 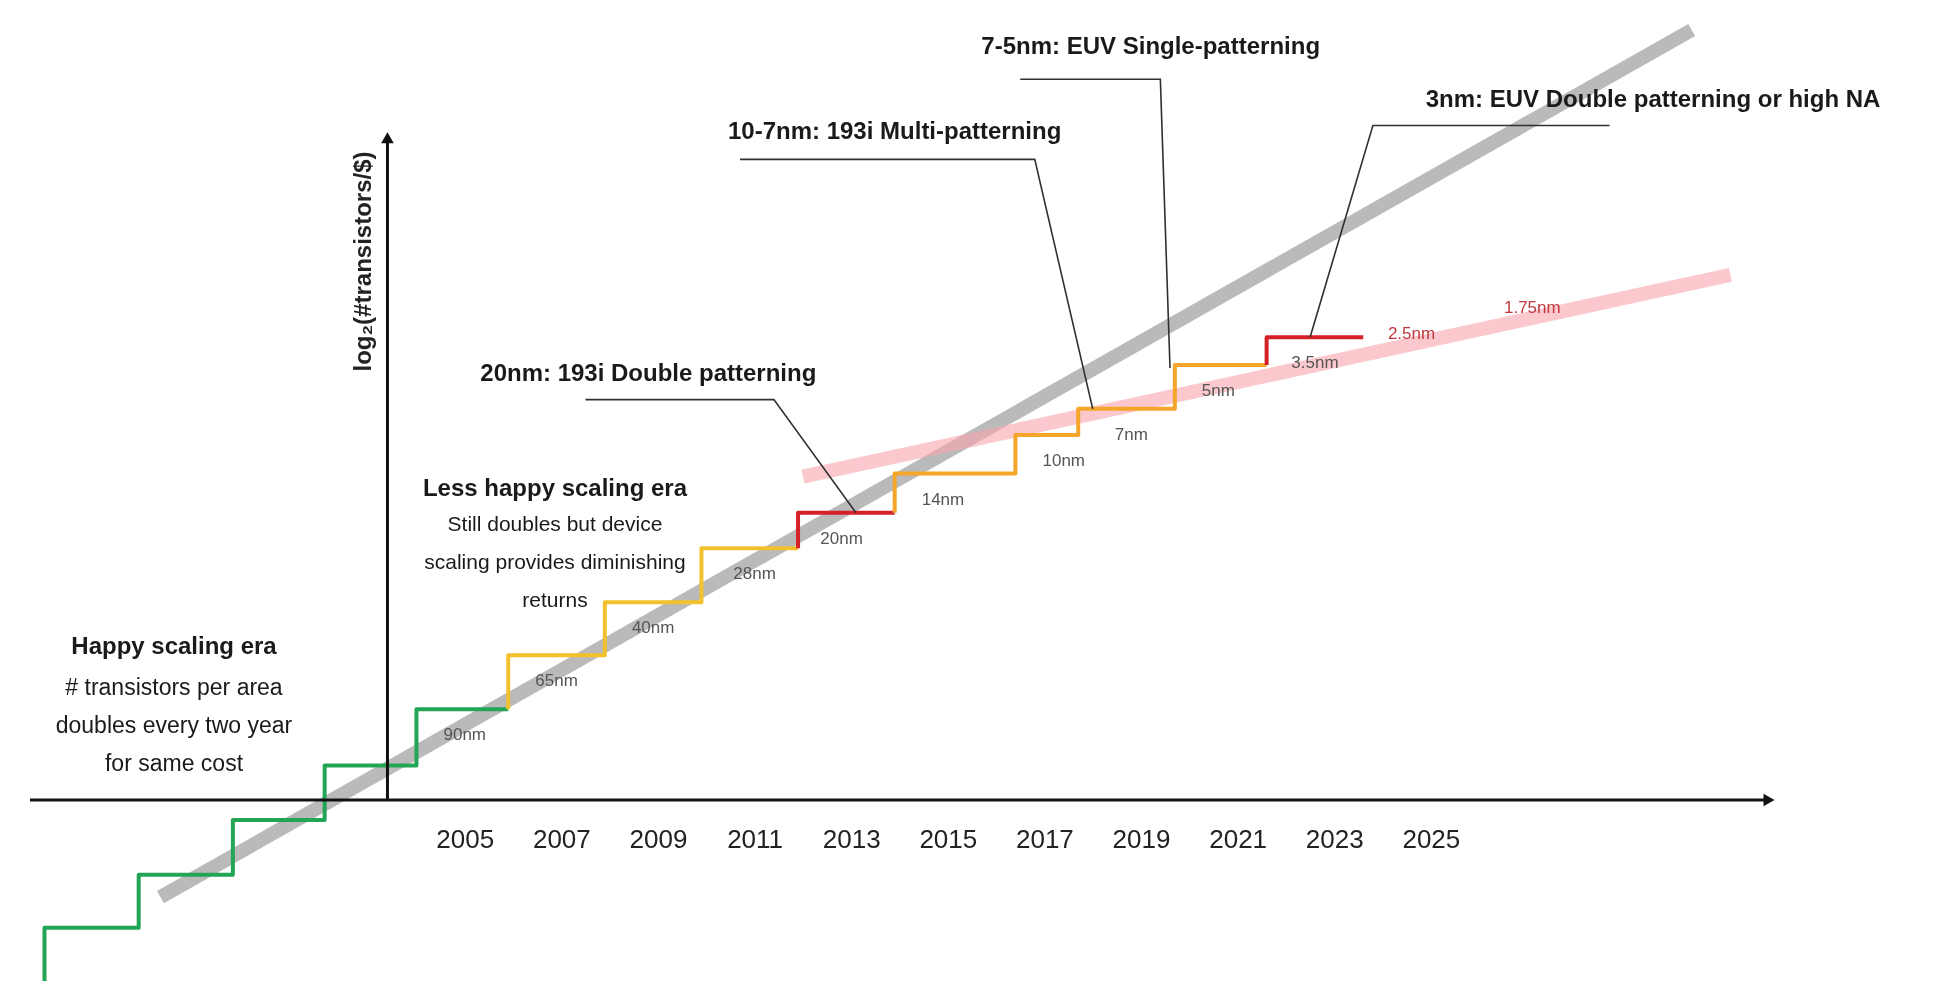 What do you see at coordinates (174, 645) in the screenshot?
I see `annotation: Happy scaling era` at bounding box center [174, 645].